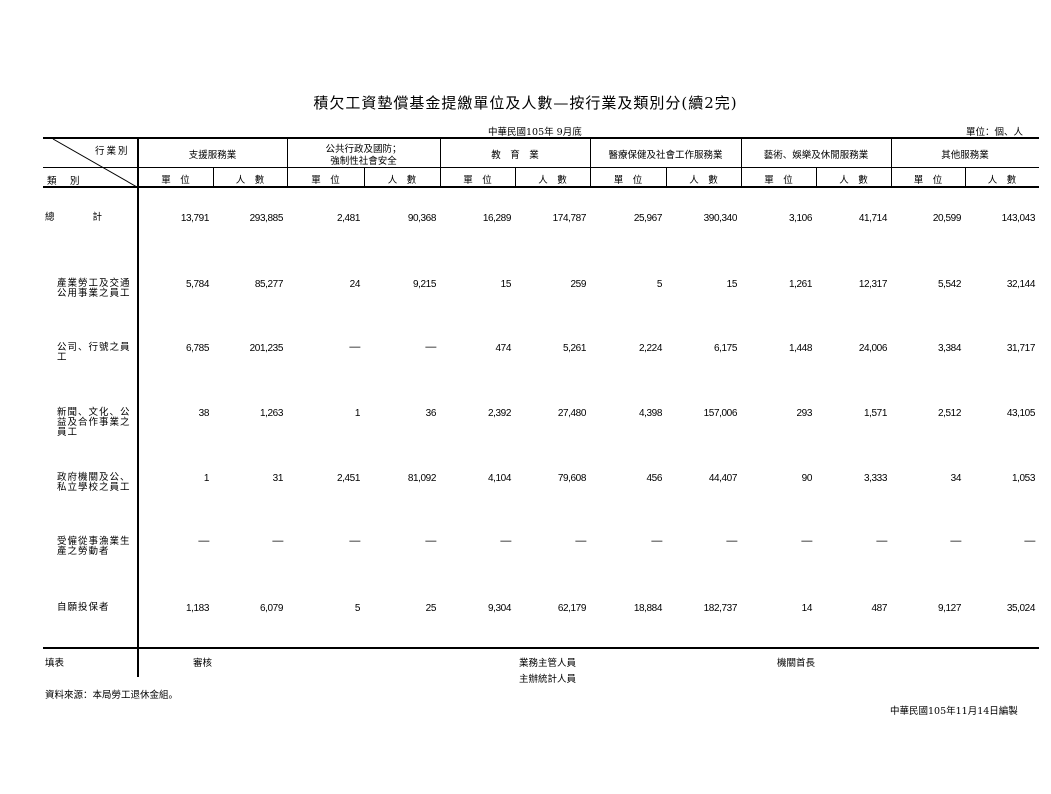 The height and width of the screenshot is (794, 1051). Describe the element at coordinates (55, 663) in the screenshot. I see `footer-fill: 填表` at that location.